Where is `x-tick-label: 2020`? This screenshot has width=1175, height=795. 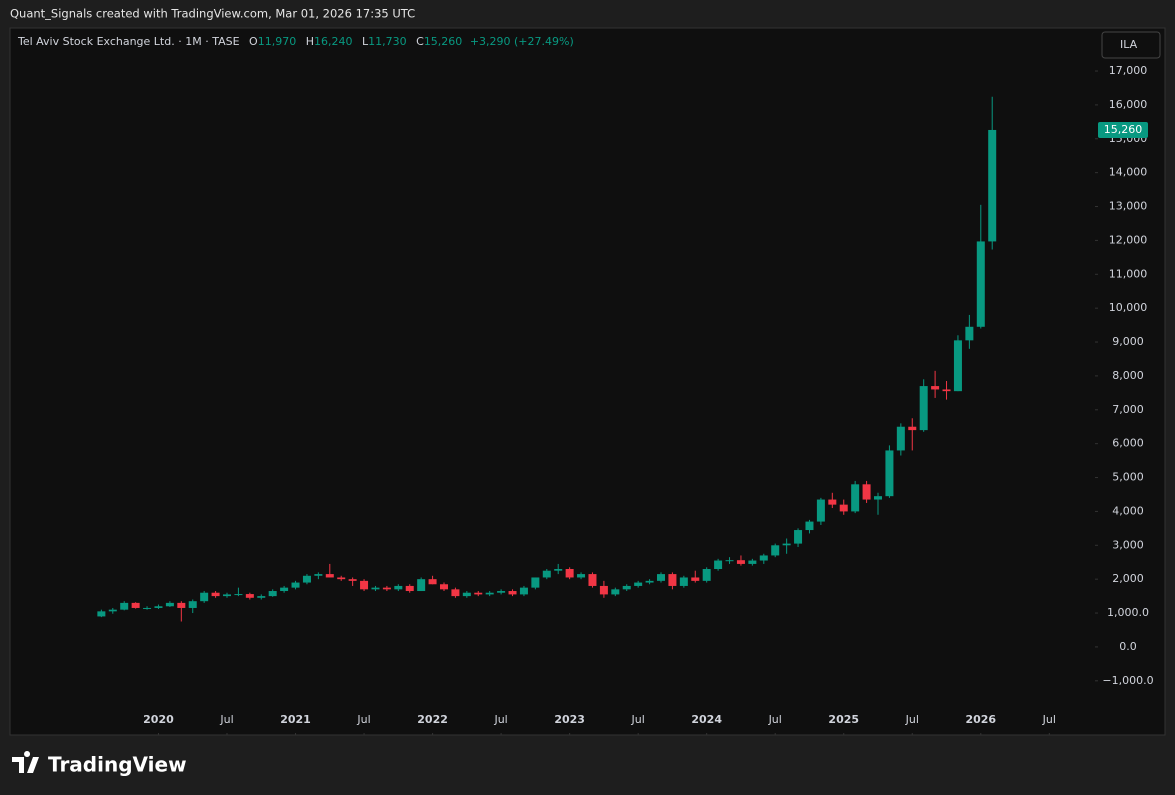
x-tick-label: 2020 is located at coordinates (158, 719).